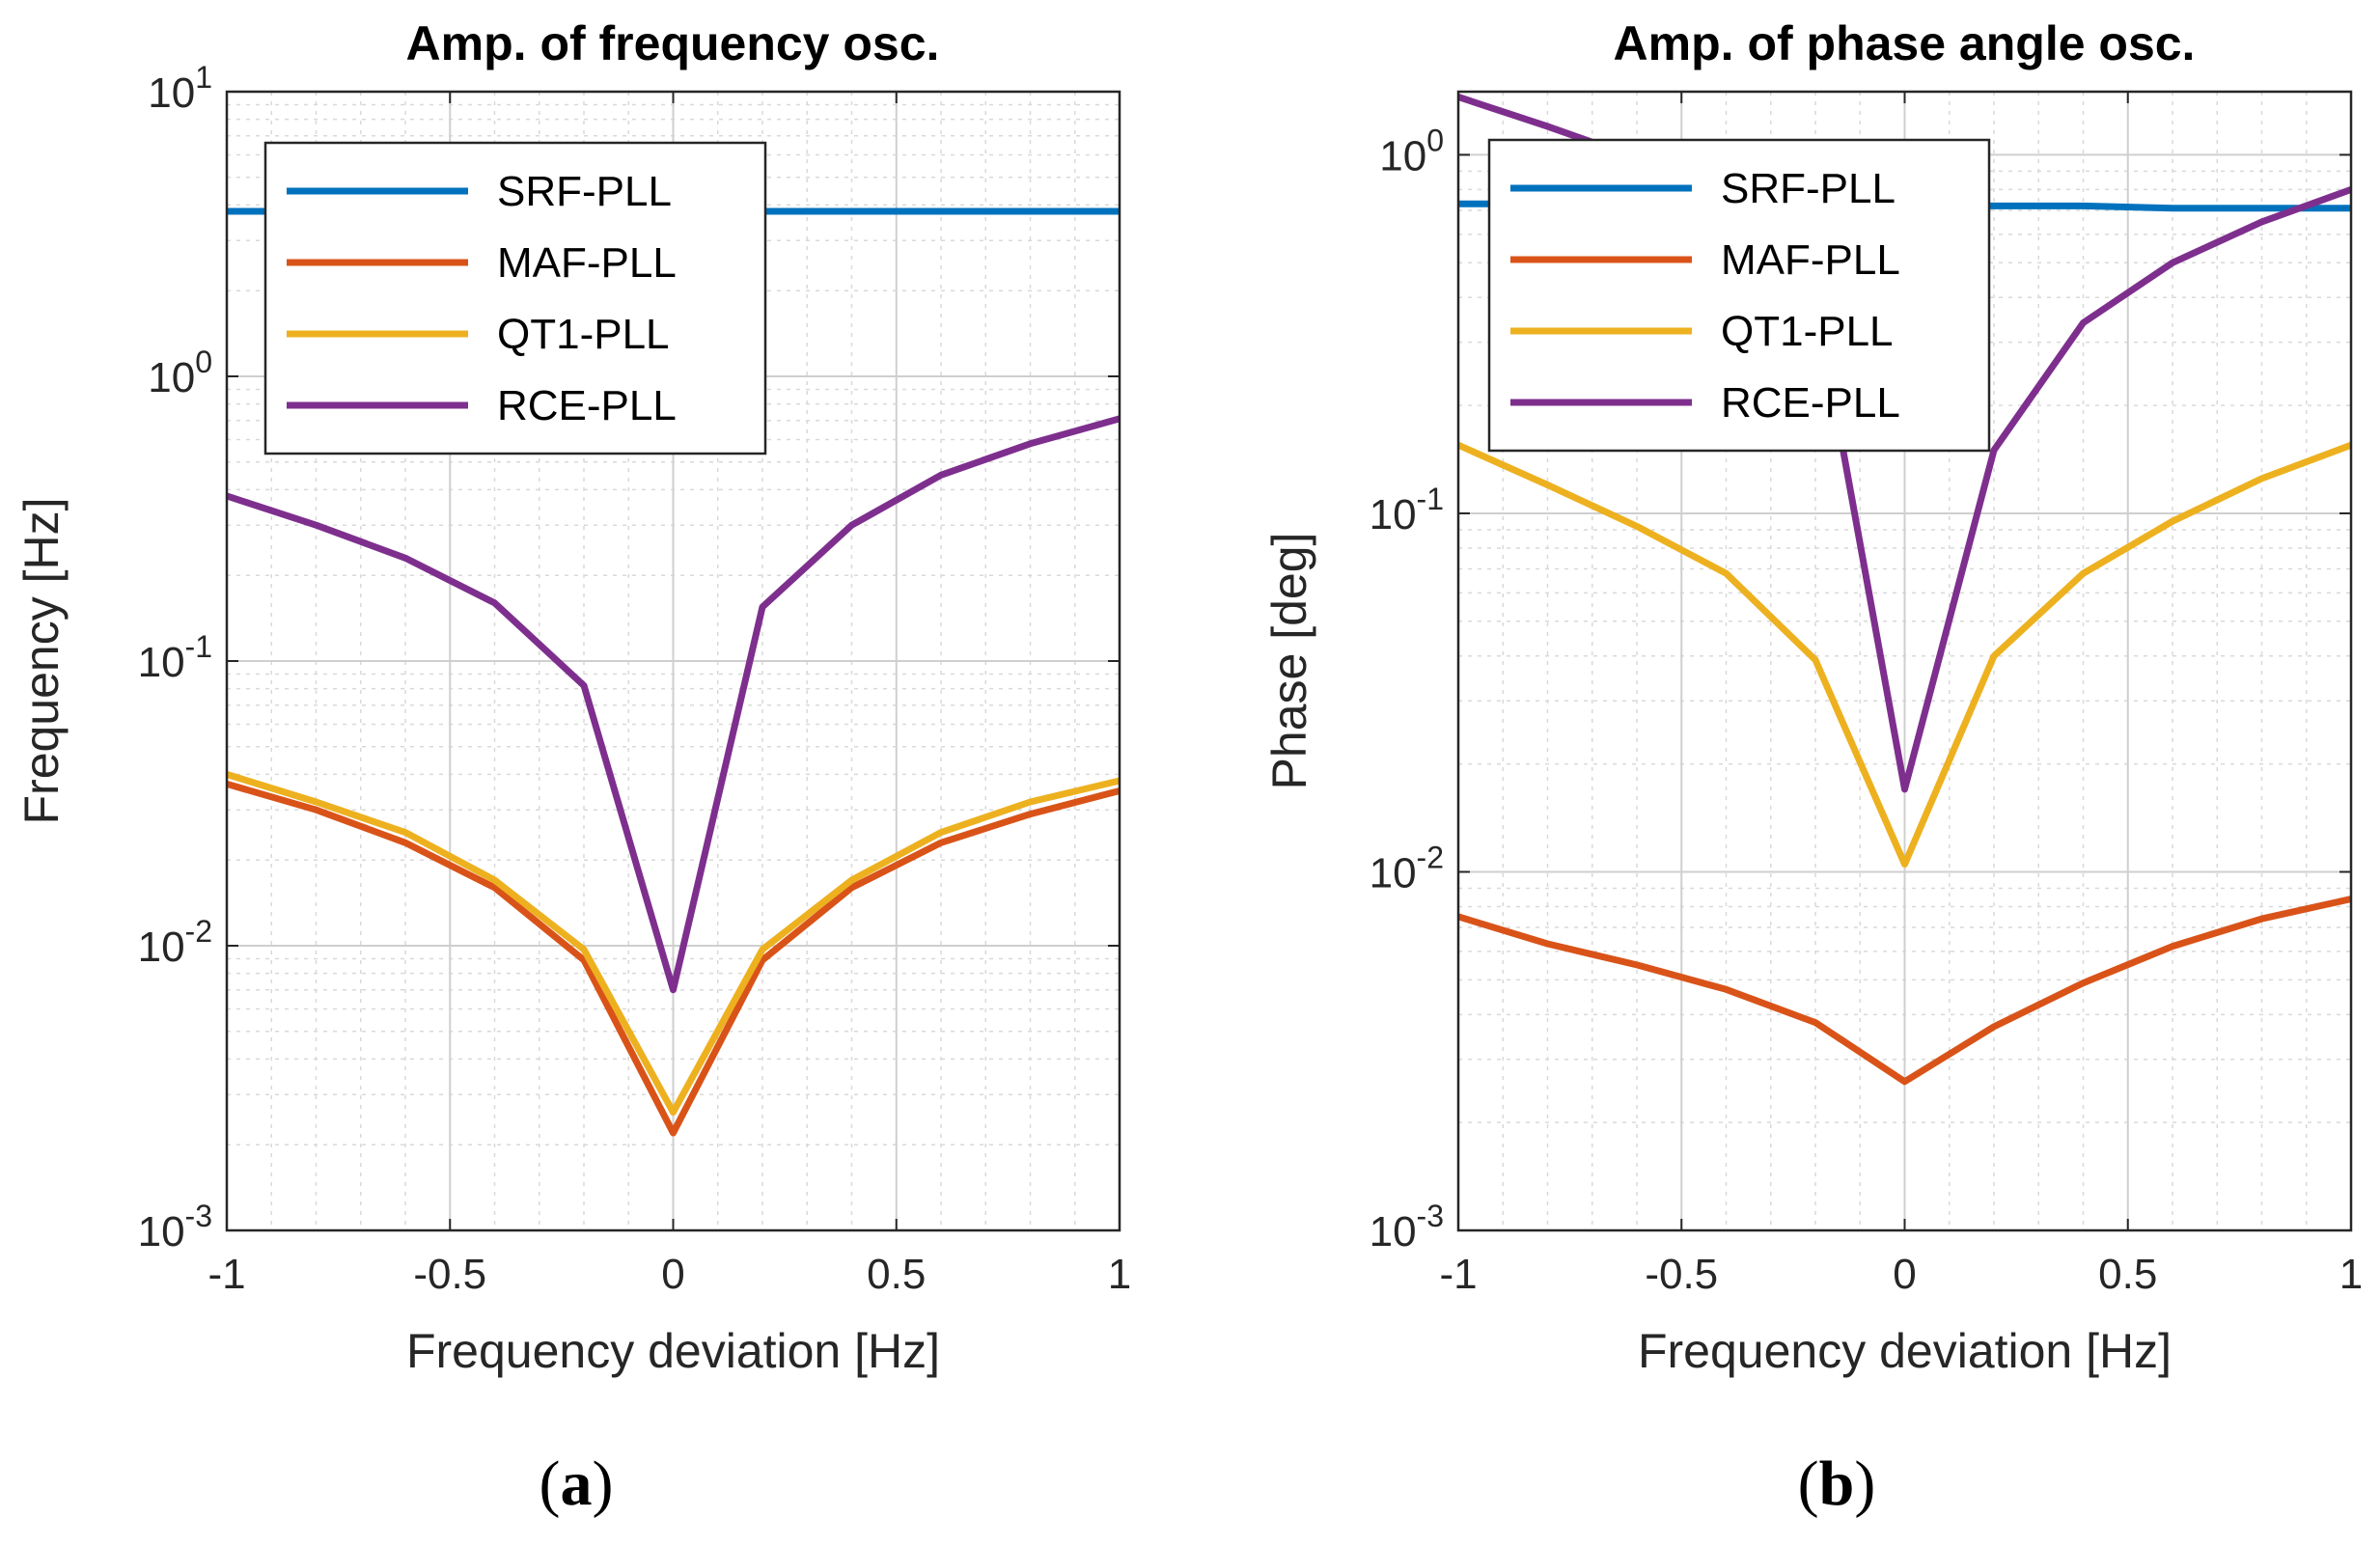 The image size is (2380, 1545). I want to click on caption-b-label: b, so click(1837, 1483).